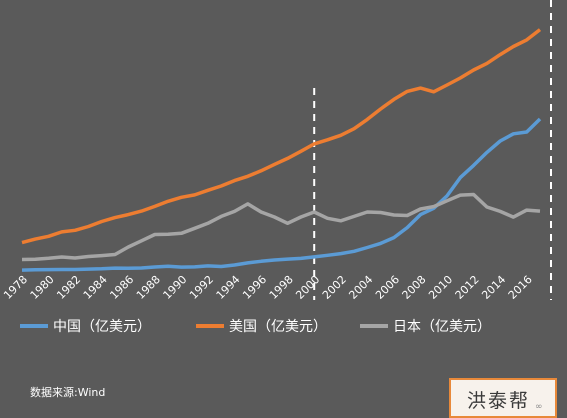 The width and height of the screenshot is (567, 418). I want to click on x-tick-label: 2006, so click(387, 287).